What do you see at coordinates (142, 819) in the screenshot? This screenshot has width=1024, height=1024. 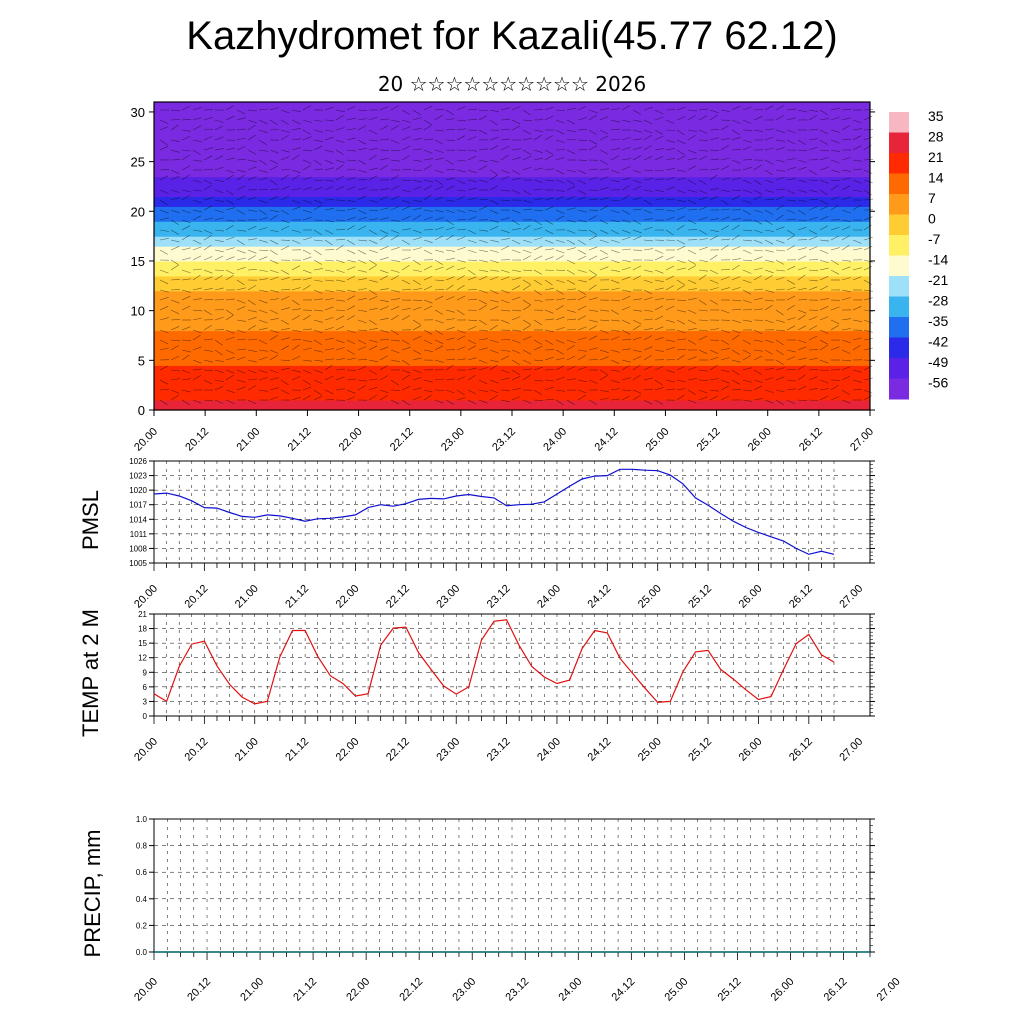 I see `y-tick-label: 1.0` at bounding box center [142, 819].